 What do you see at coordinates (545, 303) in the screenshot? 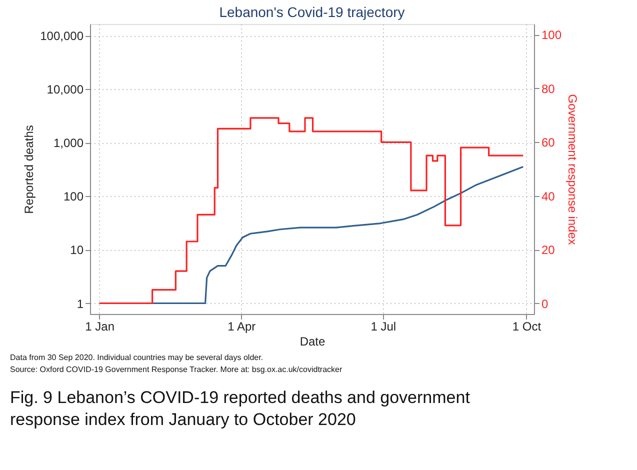
I see `y2-tick-label: 0` at bounding box center [545, 303].